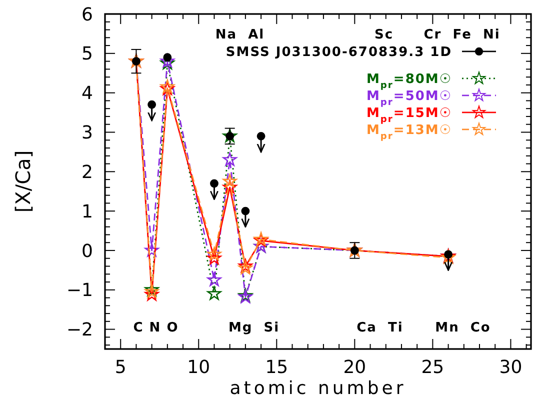  Describe the element at coordinates (87, 133) in the screenshot. I see `y-tick-label: 3` at that location.